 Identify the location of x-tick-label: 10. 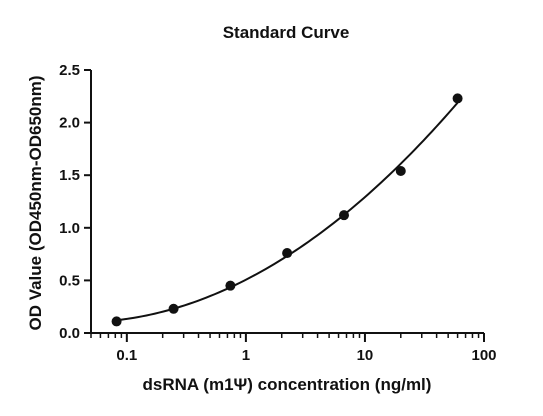
(365, 355).